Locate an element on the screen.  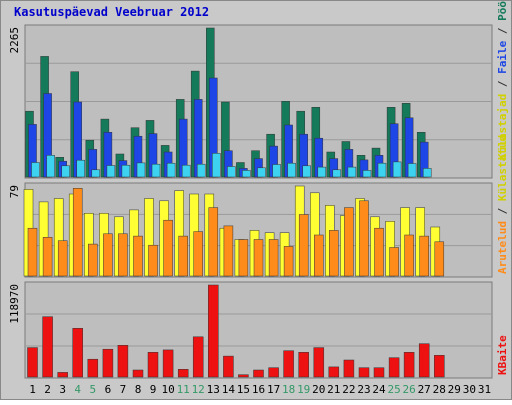
x-tick-label: 5 is located at coordinates (92, 389).